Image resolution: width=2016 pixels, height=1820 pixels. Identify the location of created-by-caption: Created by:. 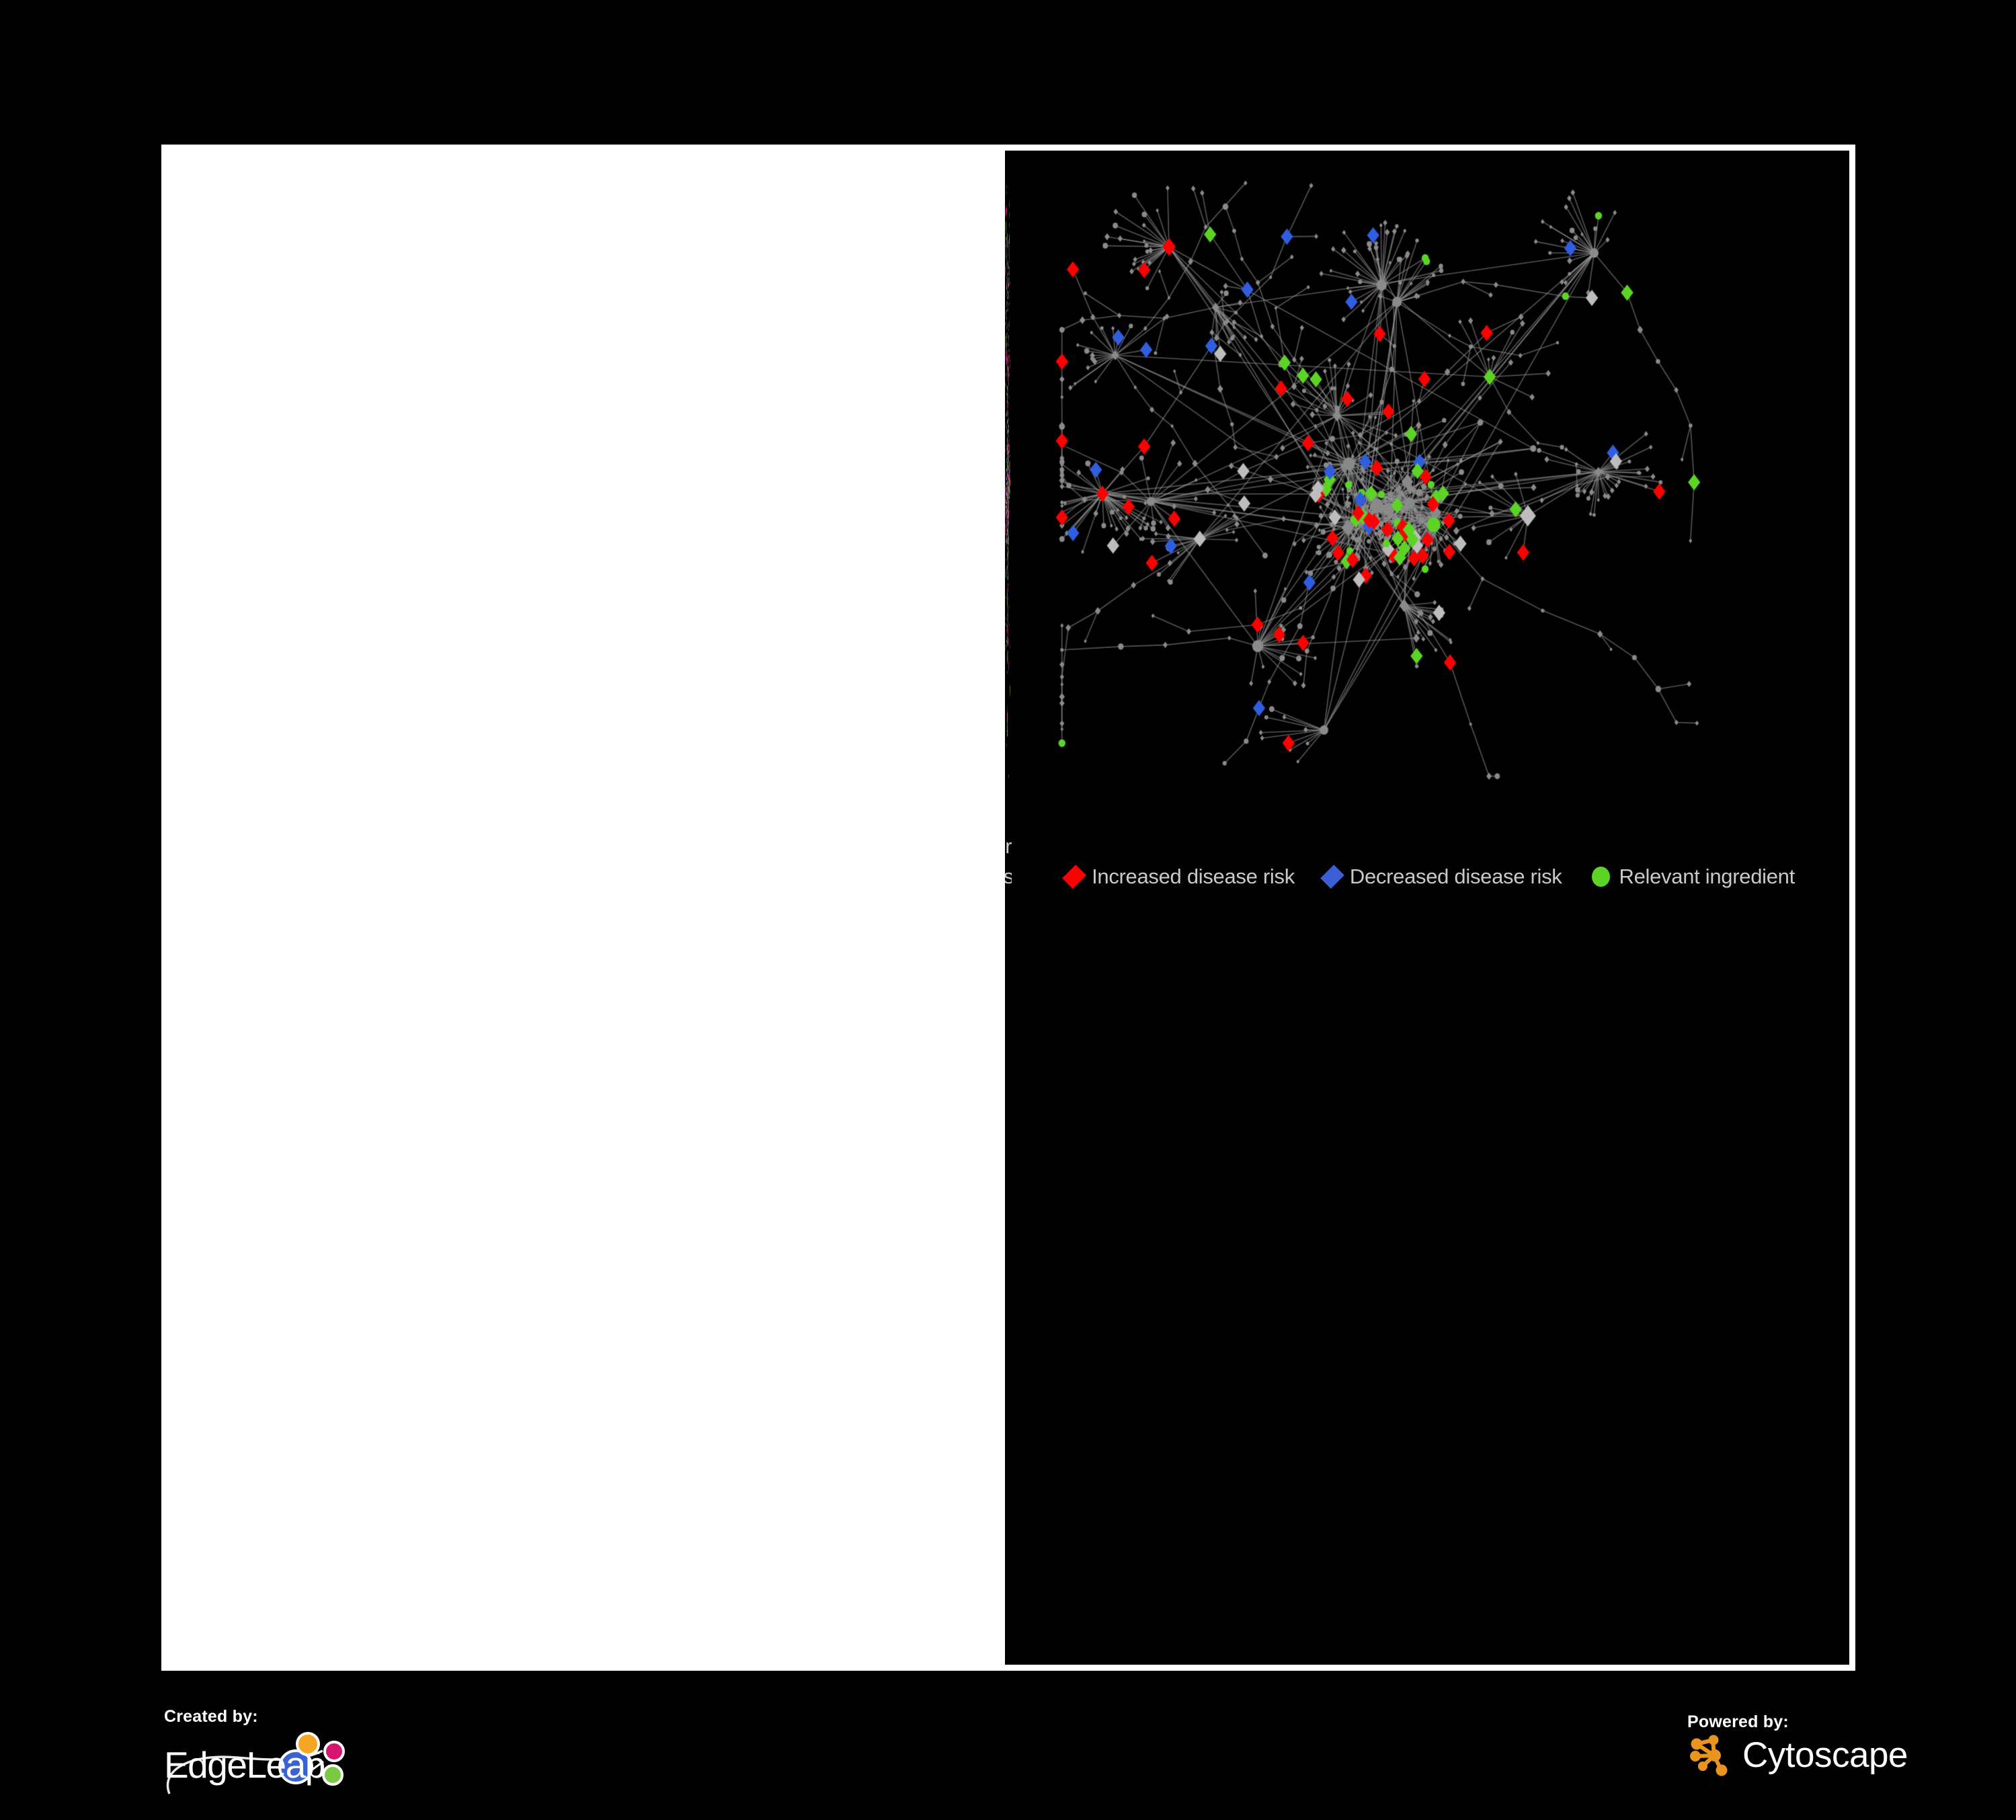
(211, 1716).